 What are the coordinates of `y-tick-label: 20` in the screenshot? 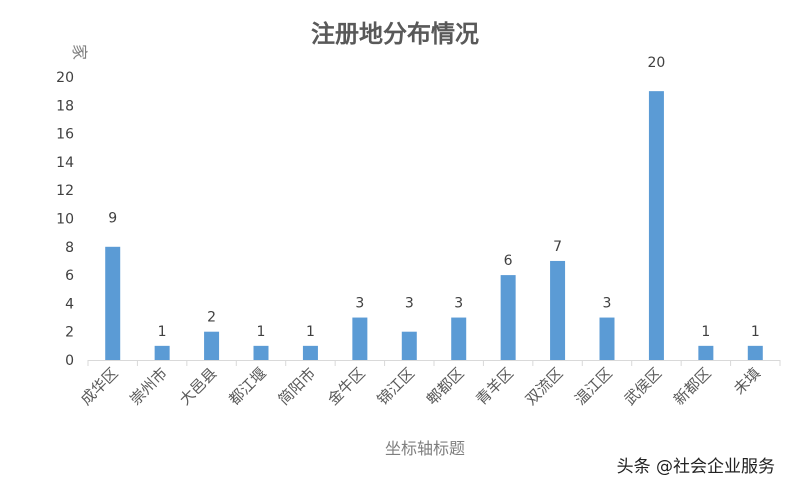 It's located at (65, 78).